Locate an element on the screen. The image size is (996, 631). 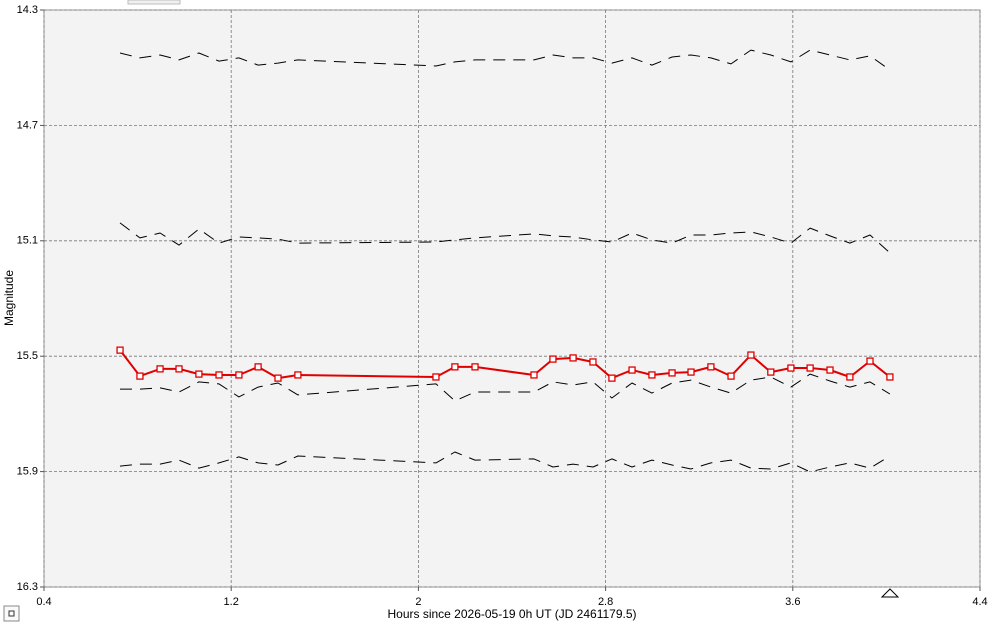
y-axis-title: Magnitude is located at coordinates (9, 298).